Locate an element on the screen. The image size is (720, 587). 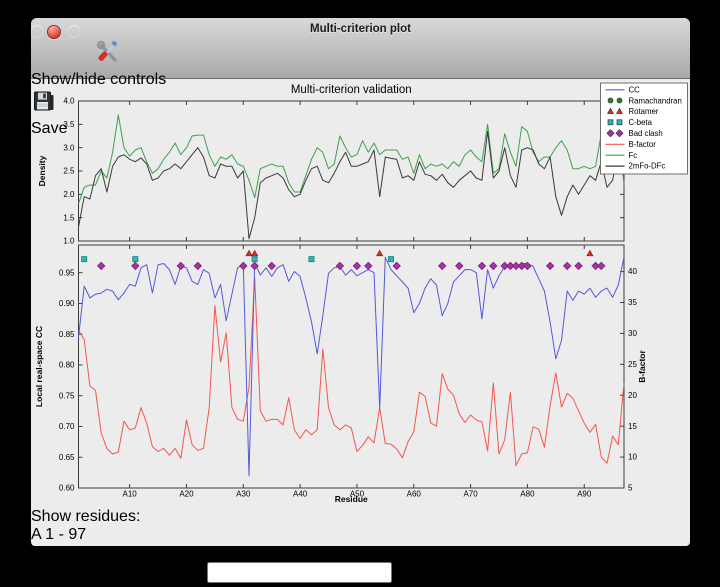
show-hide-controls-button: Show/hide controls is located at coordinates (360, 64).